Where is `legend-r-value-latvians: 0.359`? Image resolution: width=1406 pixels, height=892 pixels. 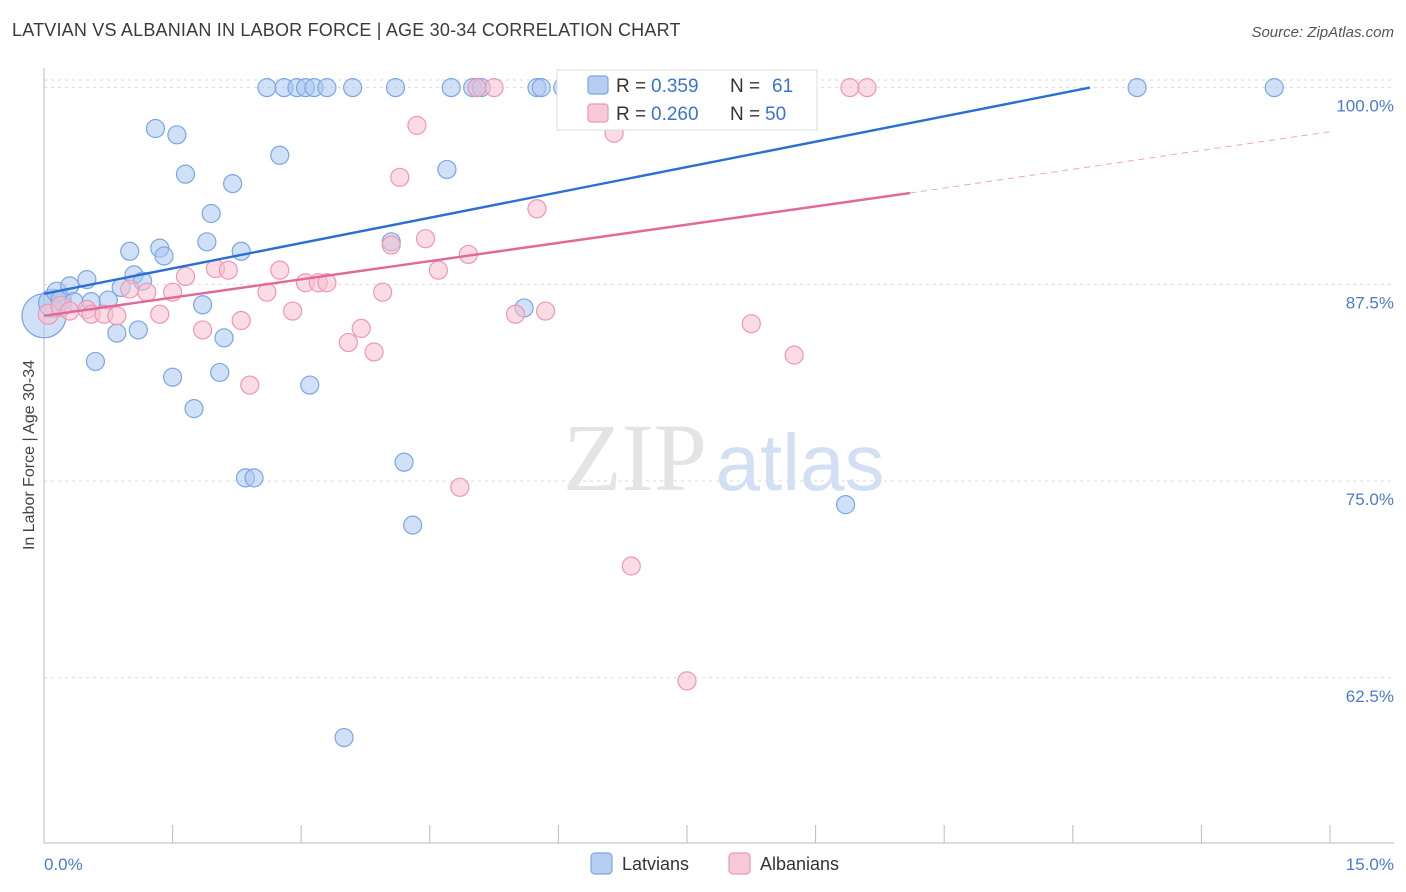
legend-r-value-latvians: 0.359 is located at coordinates (675, 86).